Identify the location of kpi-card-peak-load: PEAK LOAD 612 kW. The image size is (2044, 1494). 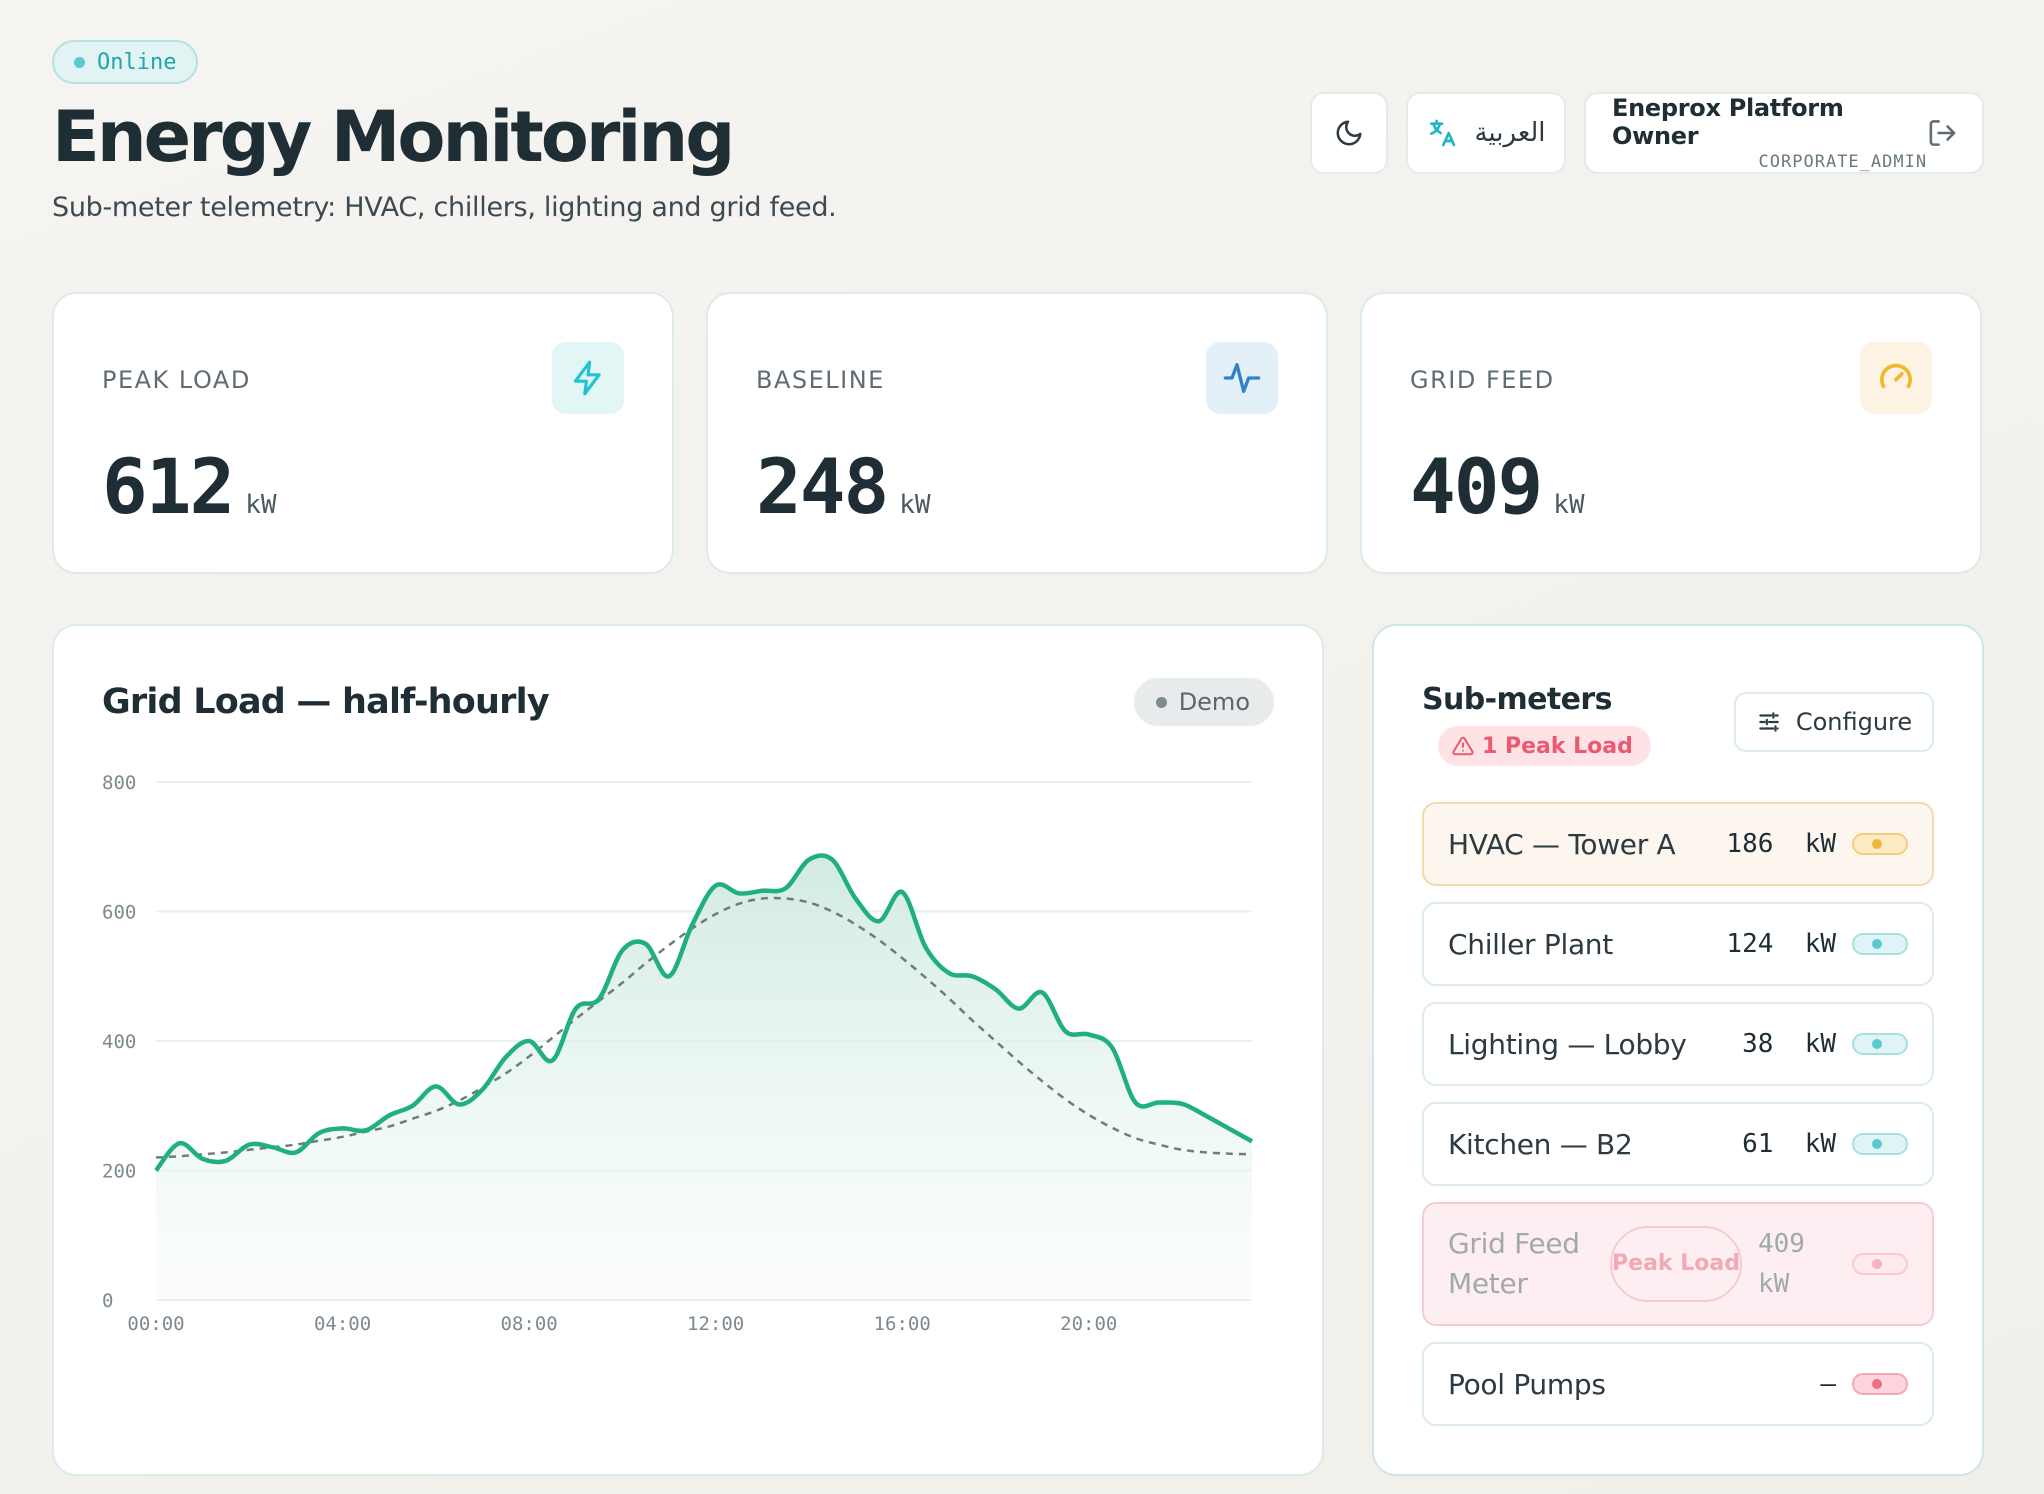
(363, 433).